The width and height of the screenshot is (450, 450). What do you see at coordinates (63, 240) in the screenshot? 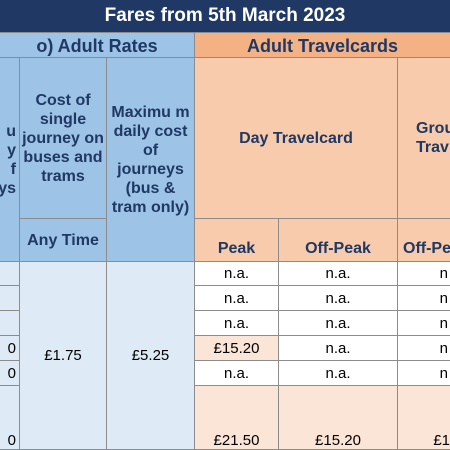
I see `header-any-time: Any Time` at bounding box center [63, 240].